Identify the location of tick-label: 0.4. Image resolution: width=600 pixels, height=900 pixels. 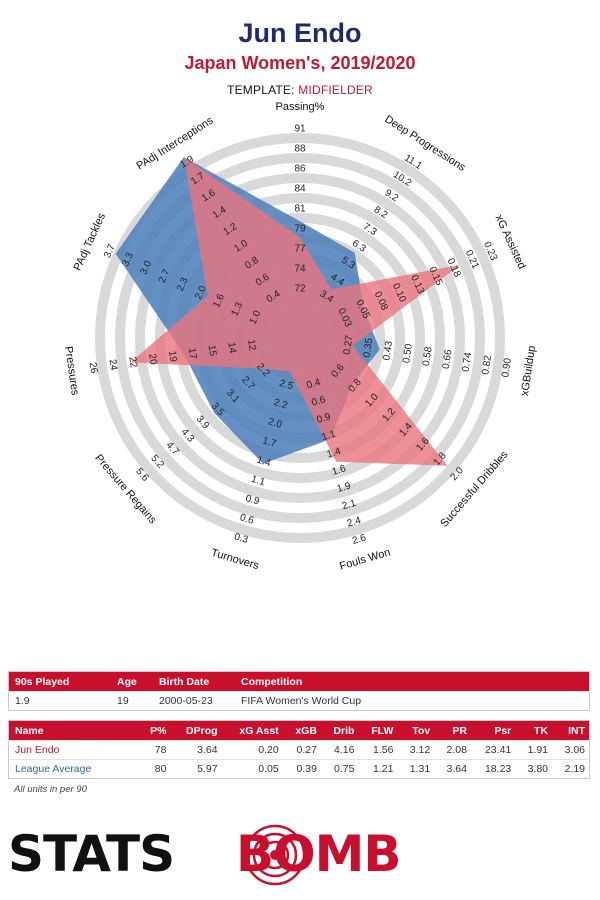
(313, 384).